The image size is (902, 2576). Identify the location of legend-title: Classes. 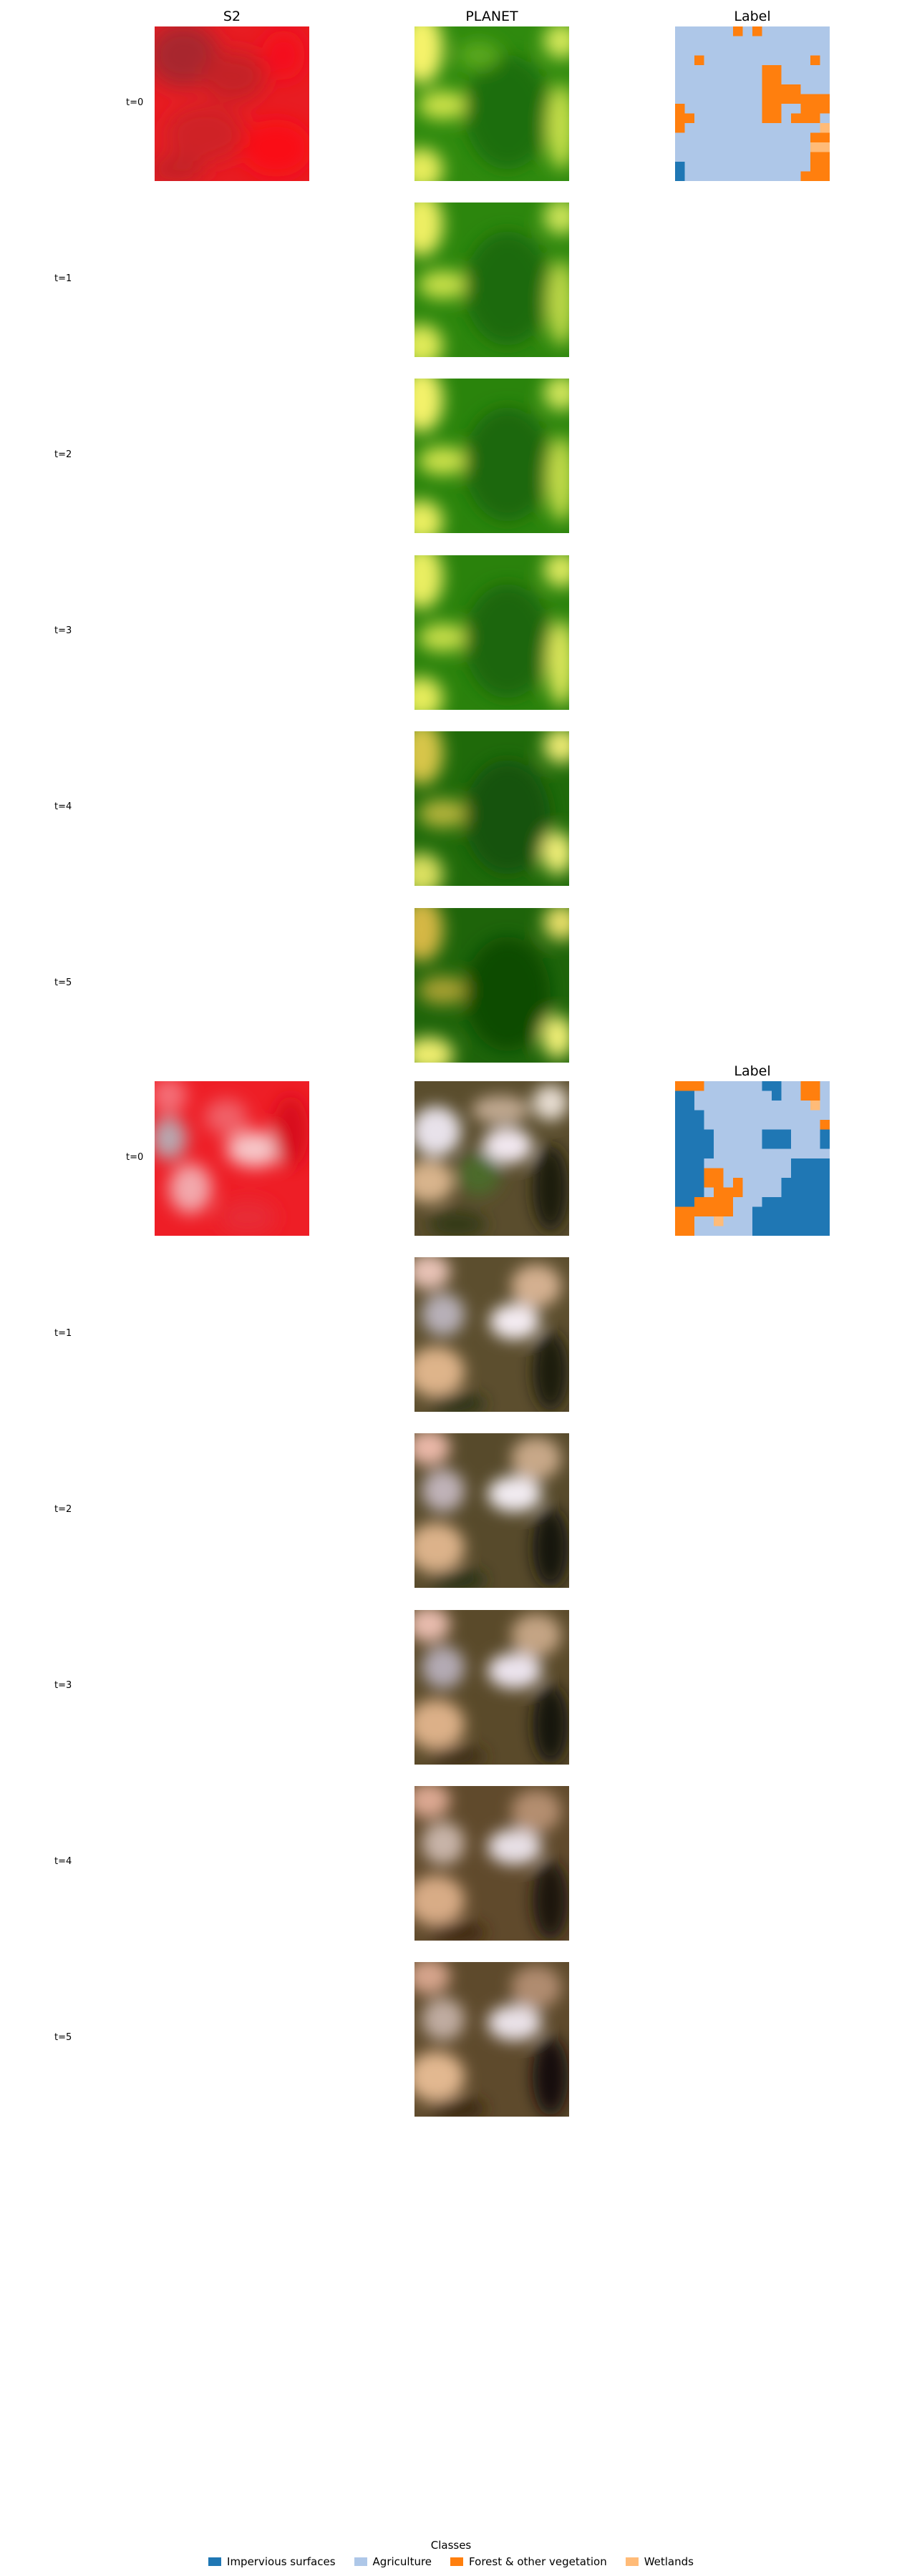
(451, 2545).